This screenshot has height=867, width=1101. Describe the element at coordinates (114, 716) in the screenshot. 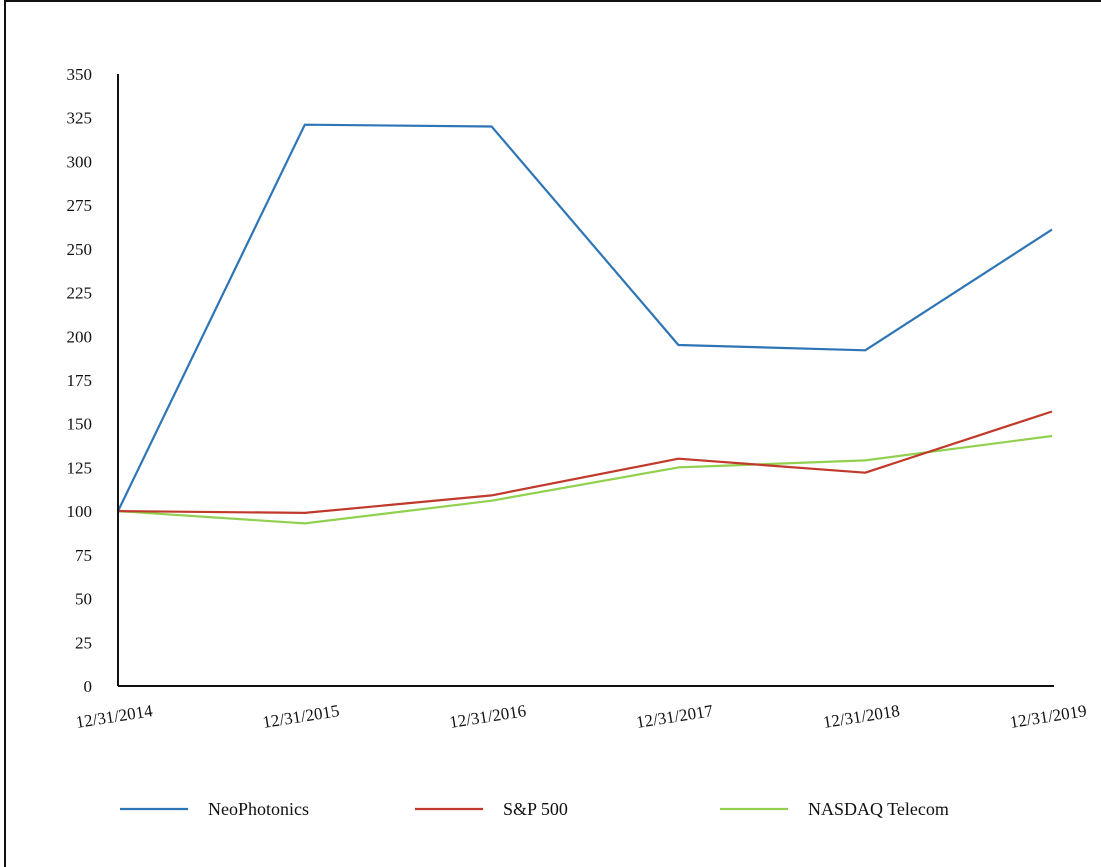

I see `x-tick-label: 12/31/2014` at that location.